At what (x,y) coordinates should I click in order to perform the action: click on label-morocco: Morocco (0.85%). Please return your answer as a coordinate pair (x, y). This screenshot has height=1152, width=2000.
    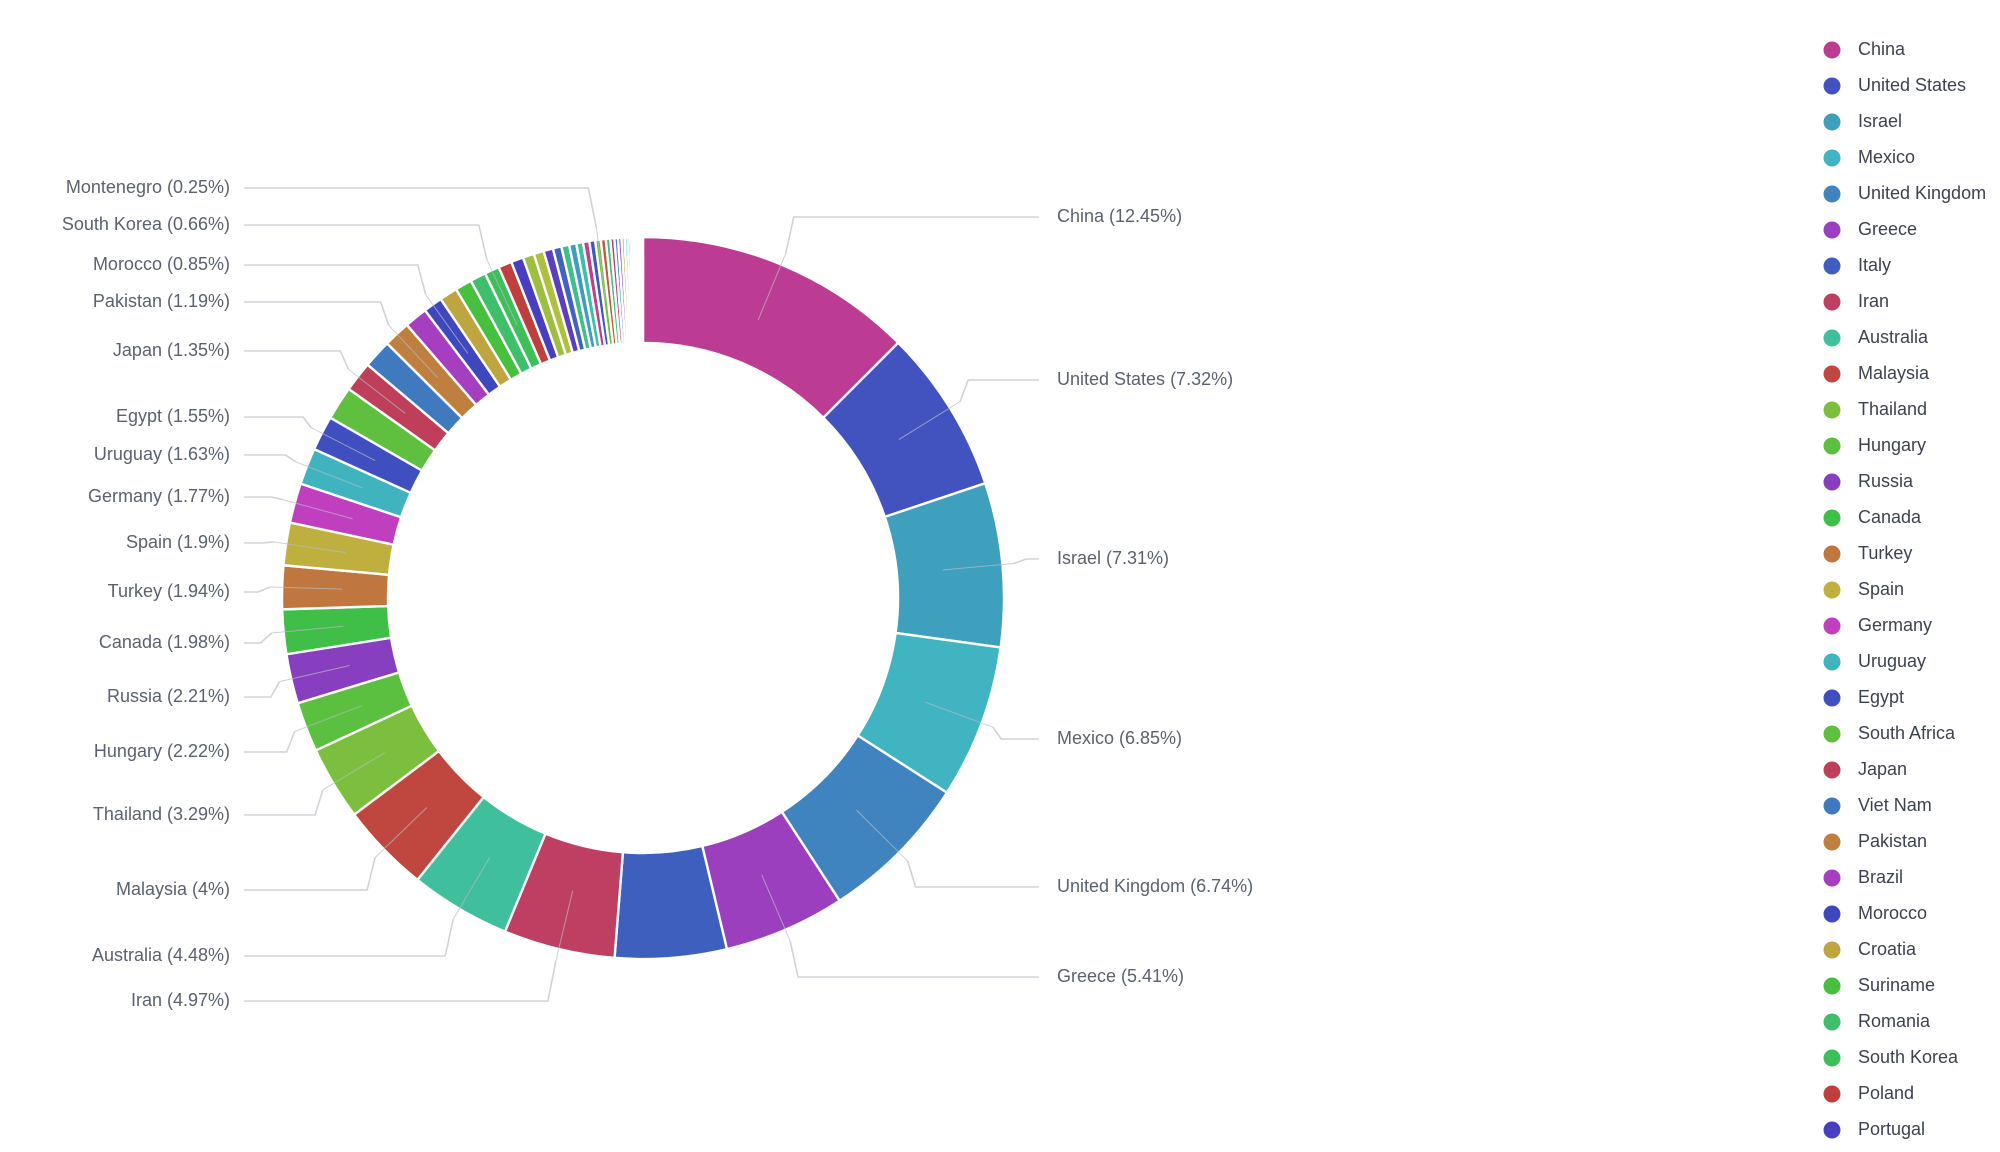
    Looking at the image, I should click on (161, 264).